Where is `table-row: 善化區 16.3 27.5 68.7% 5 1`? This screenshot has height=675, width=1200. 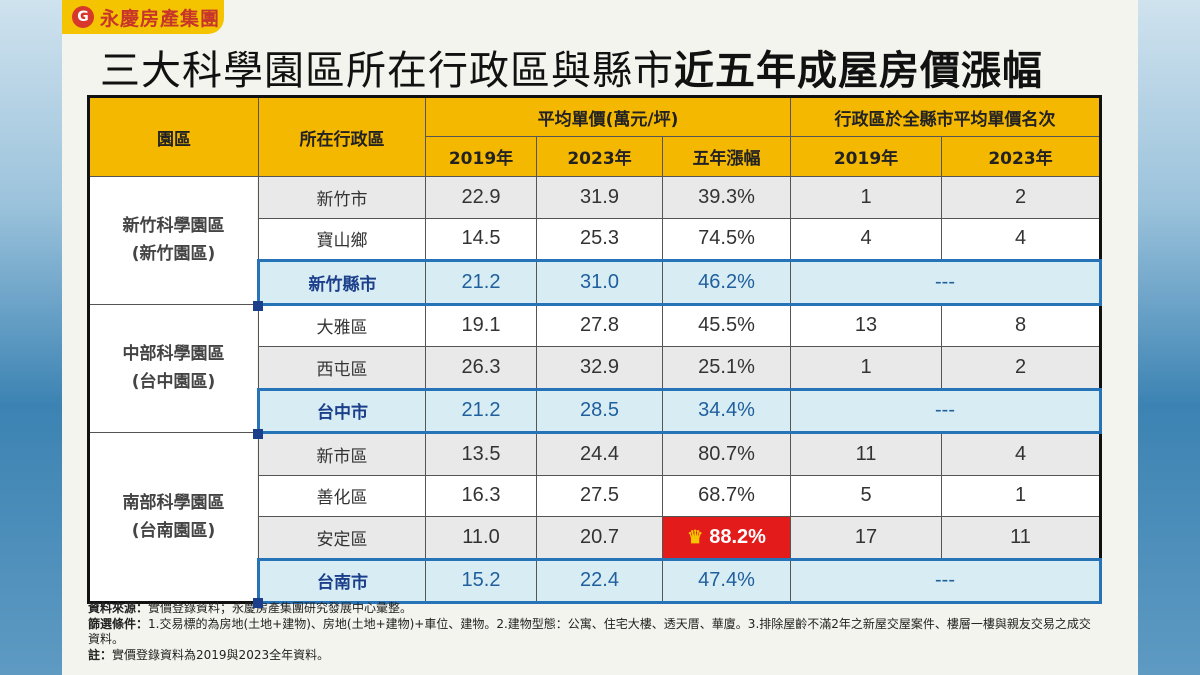
table-row: 善化區 16.3 27.5 68.7% 5 1 is located at coordinates (595, 495).